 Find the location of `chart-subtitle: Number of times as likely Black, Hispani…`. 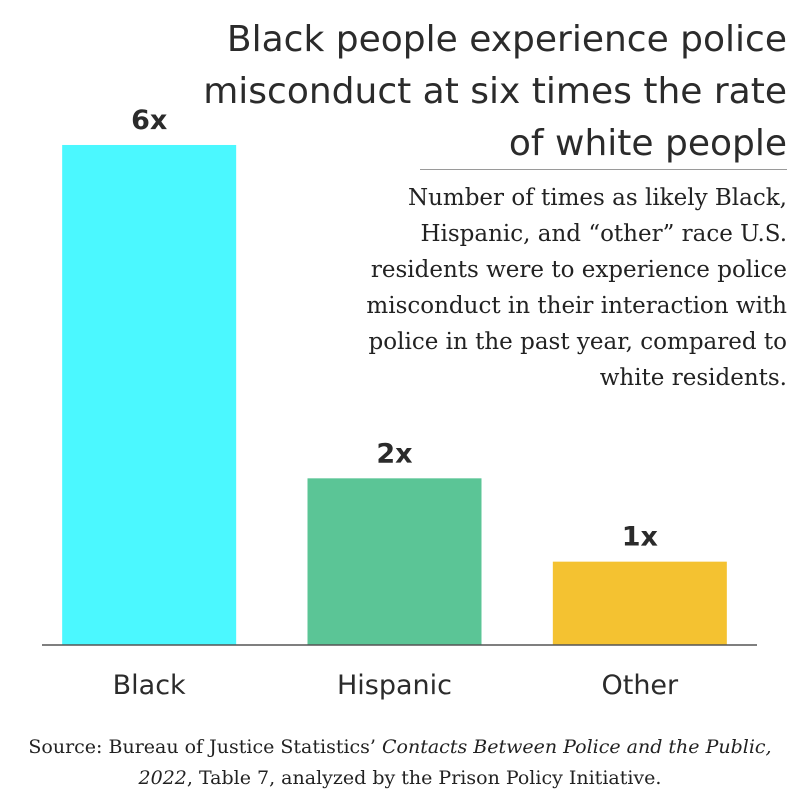

chart-subtitle: Number of times as likely Black, Hispani… is located at coordinates (576, 288).